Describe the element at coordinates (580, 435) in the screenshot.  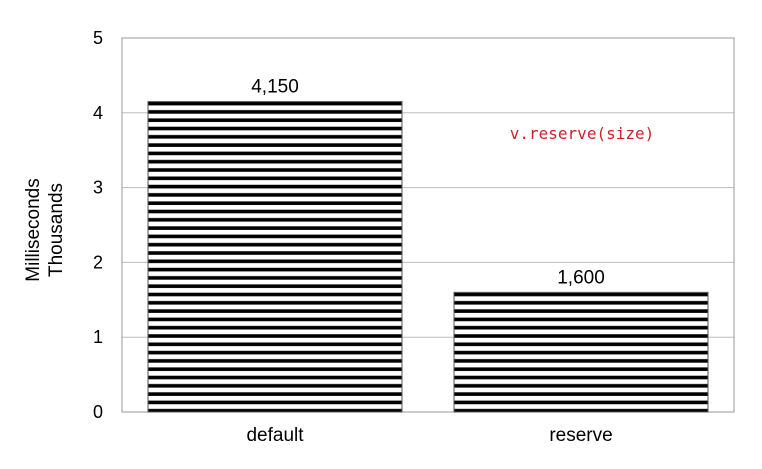
I see `category-label-reserve: reserve` at that location.